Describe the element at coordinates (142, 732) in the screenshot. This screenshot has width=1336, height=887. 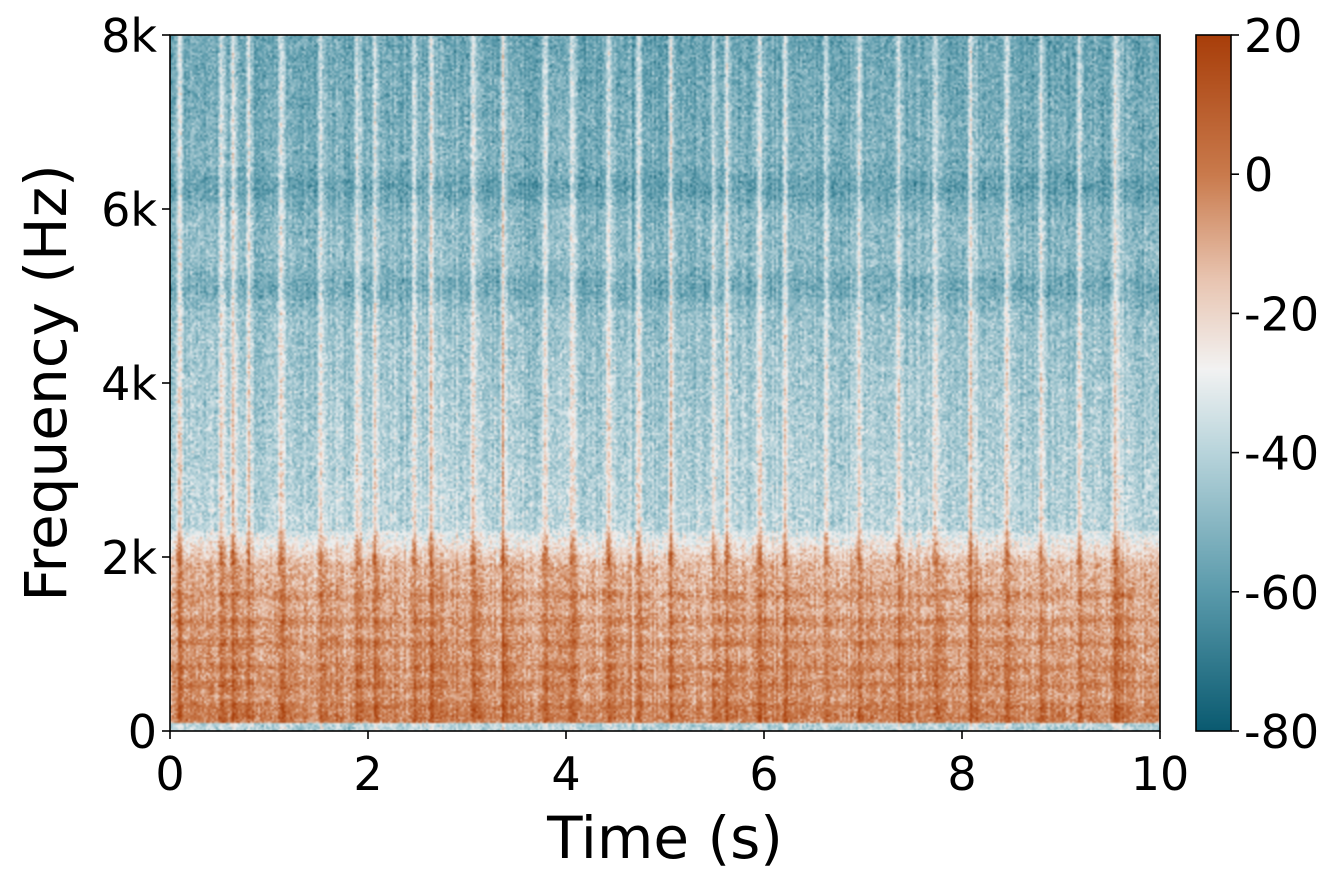
I see `y-tick-label: 0` at that location.